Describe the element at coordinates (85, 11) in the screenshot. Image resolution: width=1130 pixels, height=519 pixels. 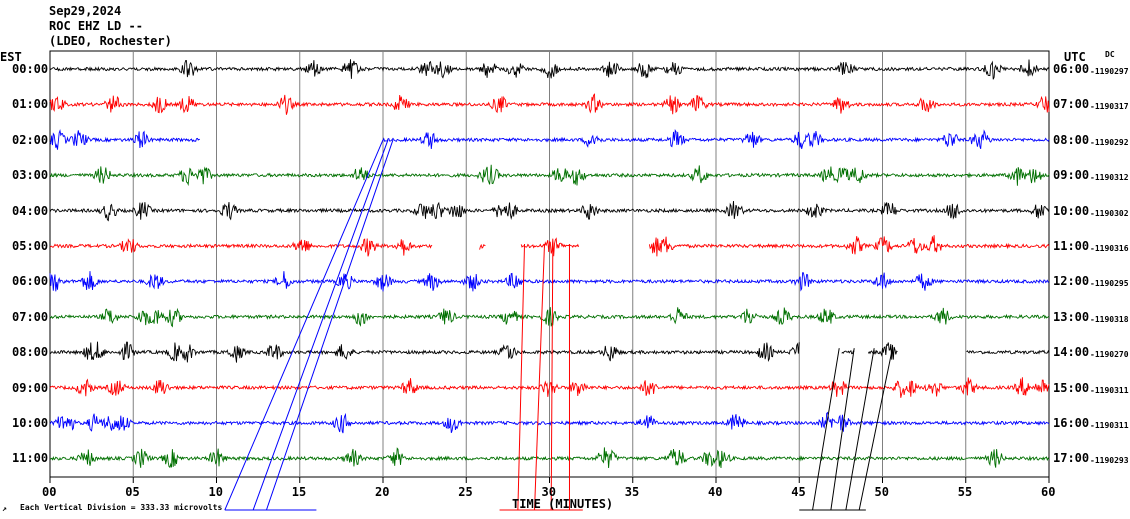
I see `date-label: Sep29,2024` at that location.